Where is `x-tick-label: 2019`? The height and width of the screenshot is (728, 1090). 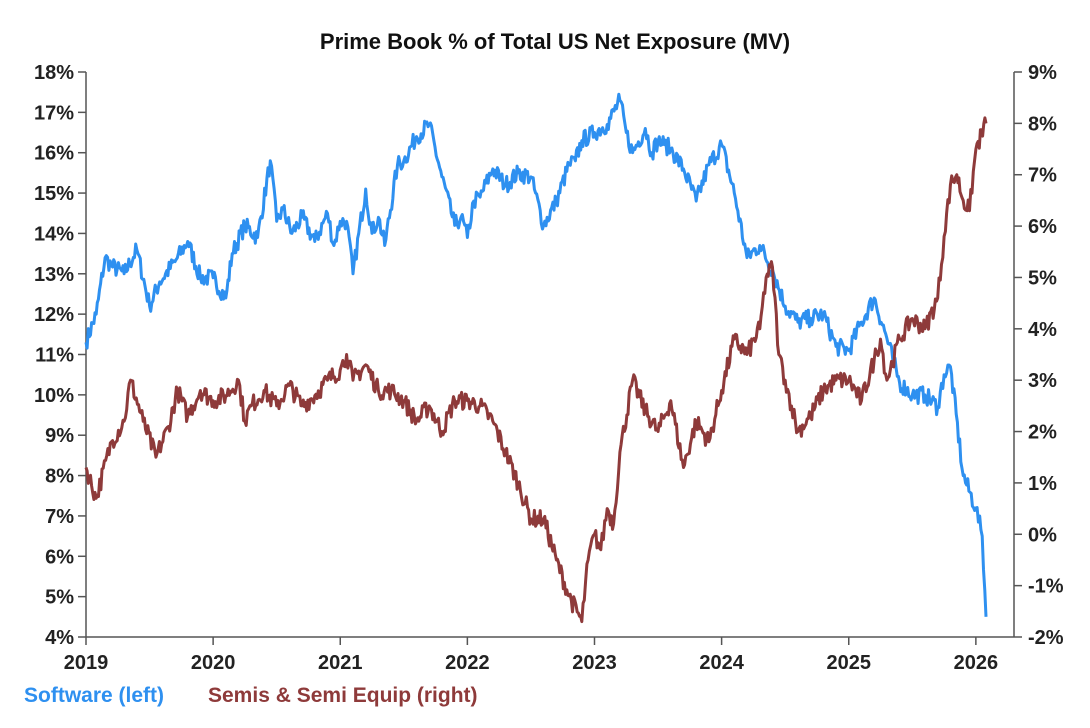
x-tick-label: 2019 is located at coordinates (86, 663).